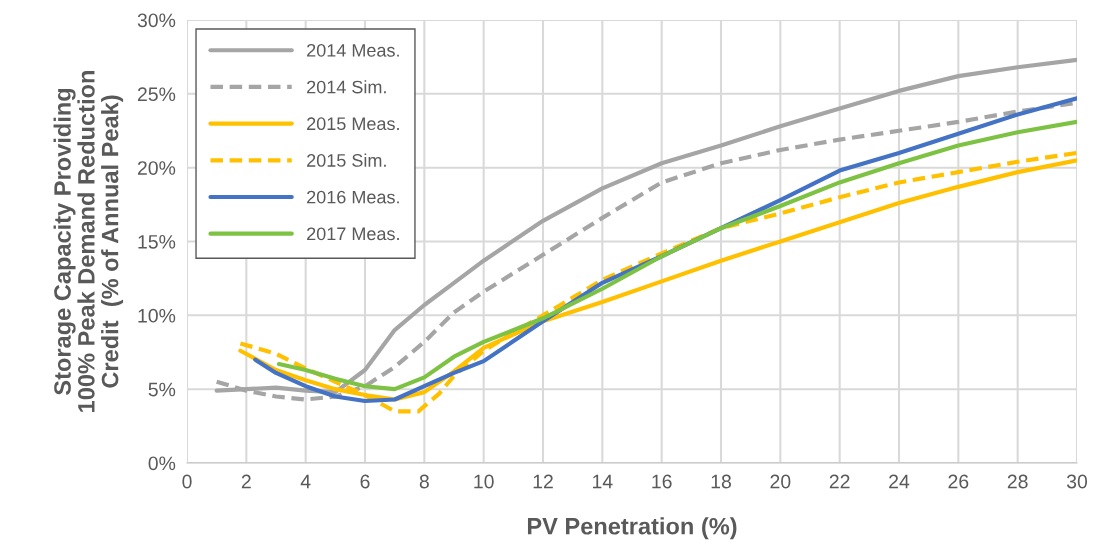 The image size is (1094, 552). What do you see at coordinates (156, 168) in the screenshot?
I see `y-tick-label: 20%` at bounding box center [156, 168].